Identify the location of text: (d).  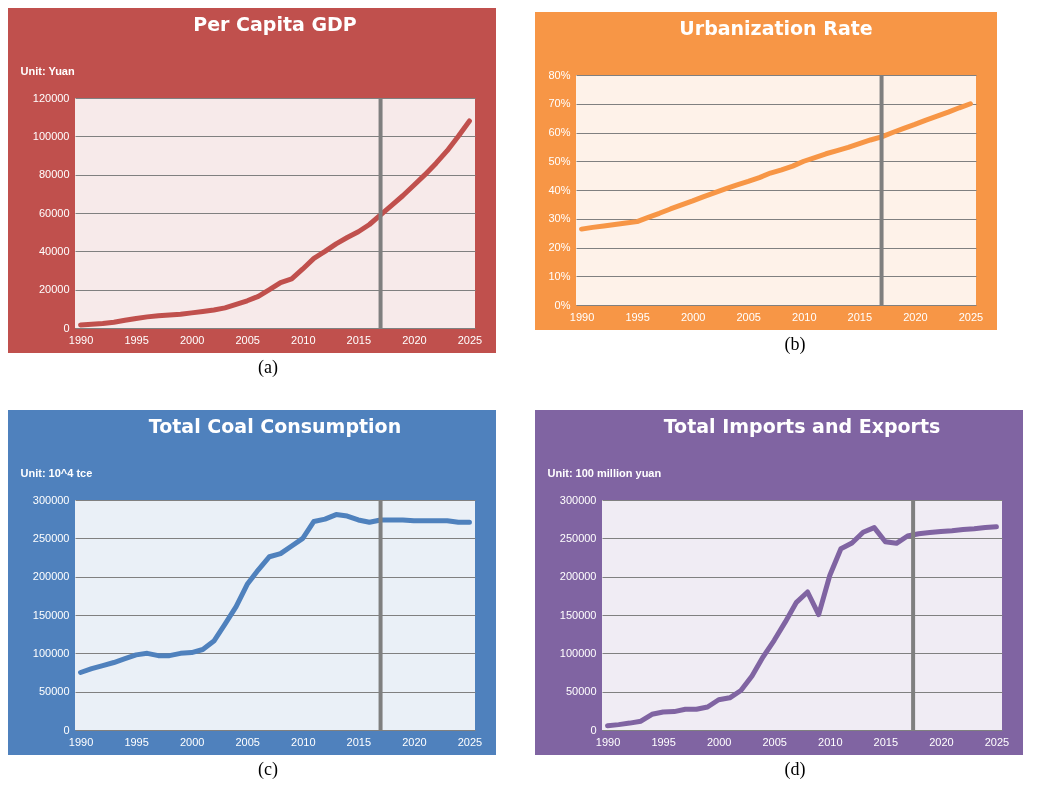
(795, 769).